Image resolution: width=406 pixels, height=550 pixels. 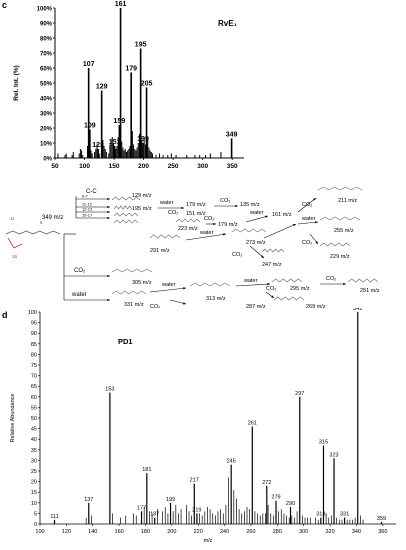 What do you see at coordinates (308, 219) in the screenshot?
I see `edge-water-3: water` at bounding box center [308, 219].